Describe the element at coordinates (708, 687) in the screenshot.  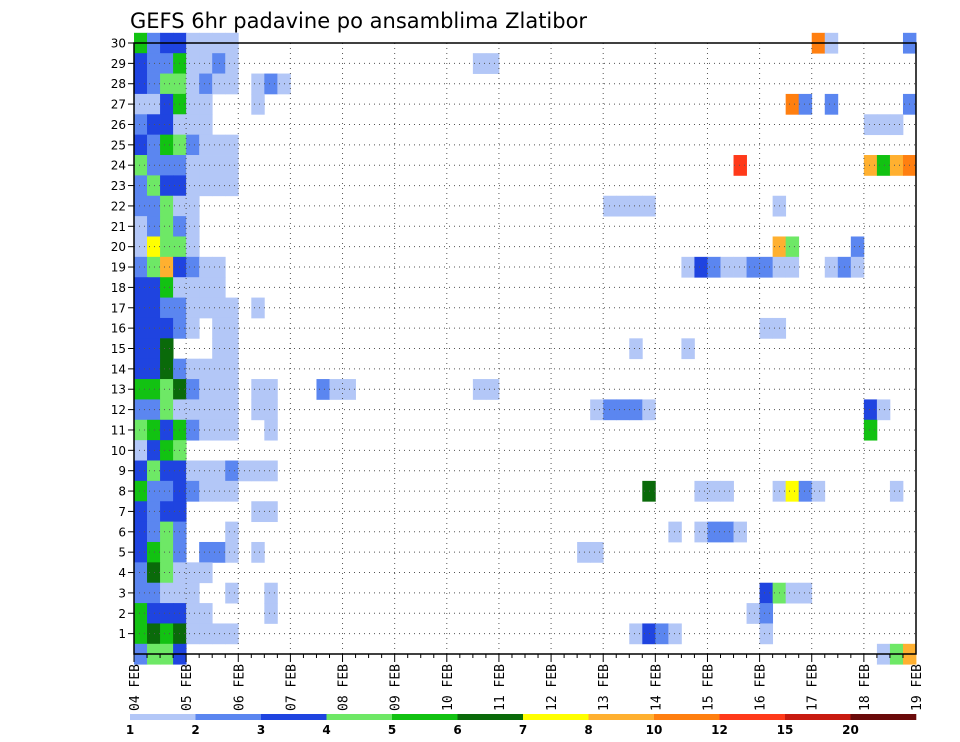
I see `x-tick-label: 15 FEB` at that location.